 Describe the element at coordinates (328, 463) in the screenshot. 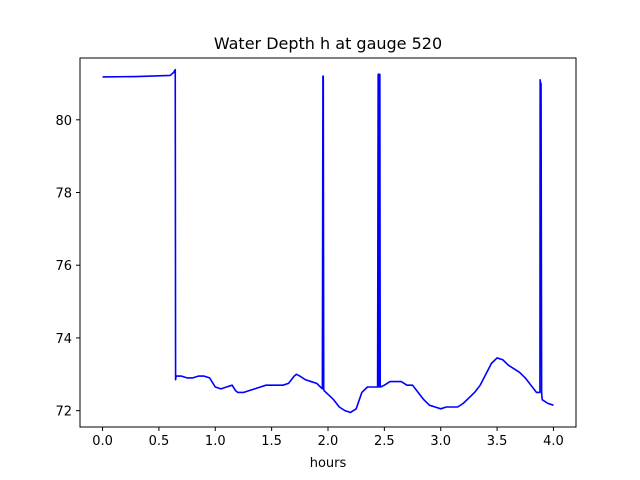

I see `x-axis-label: hours` at that location.